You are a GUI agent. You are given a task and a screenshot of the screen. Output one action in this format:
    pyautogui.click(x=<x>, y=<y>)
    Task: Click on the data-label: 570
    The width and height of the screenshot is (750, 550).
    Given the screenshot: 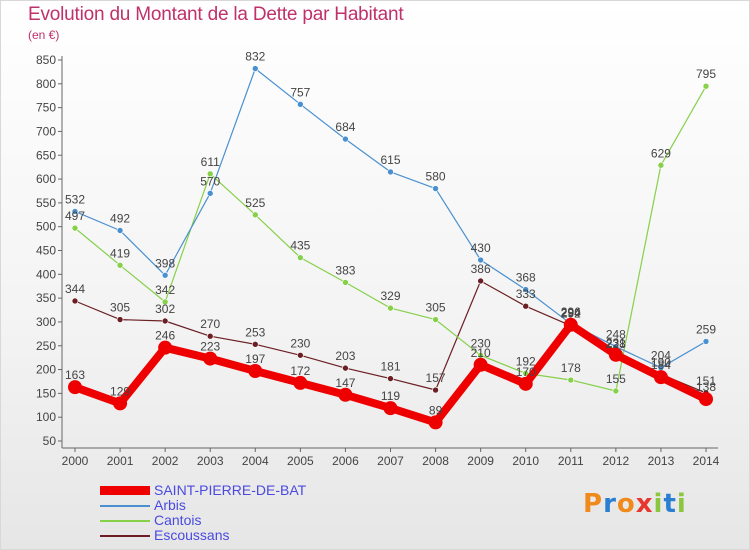 What is the action you would take?
    pyautogui.click(x=210, y=181)
    